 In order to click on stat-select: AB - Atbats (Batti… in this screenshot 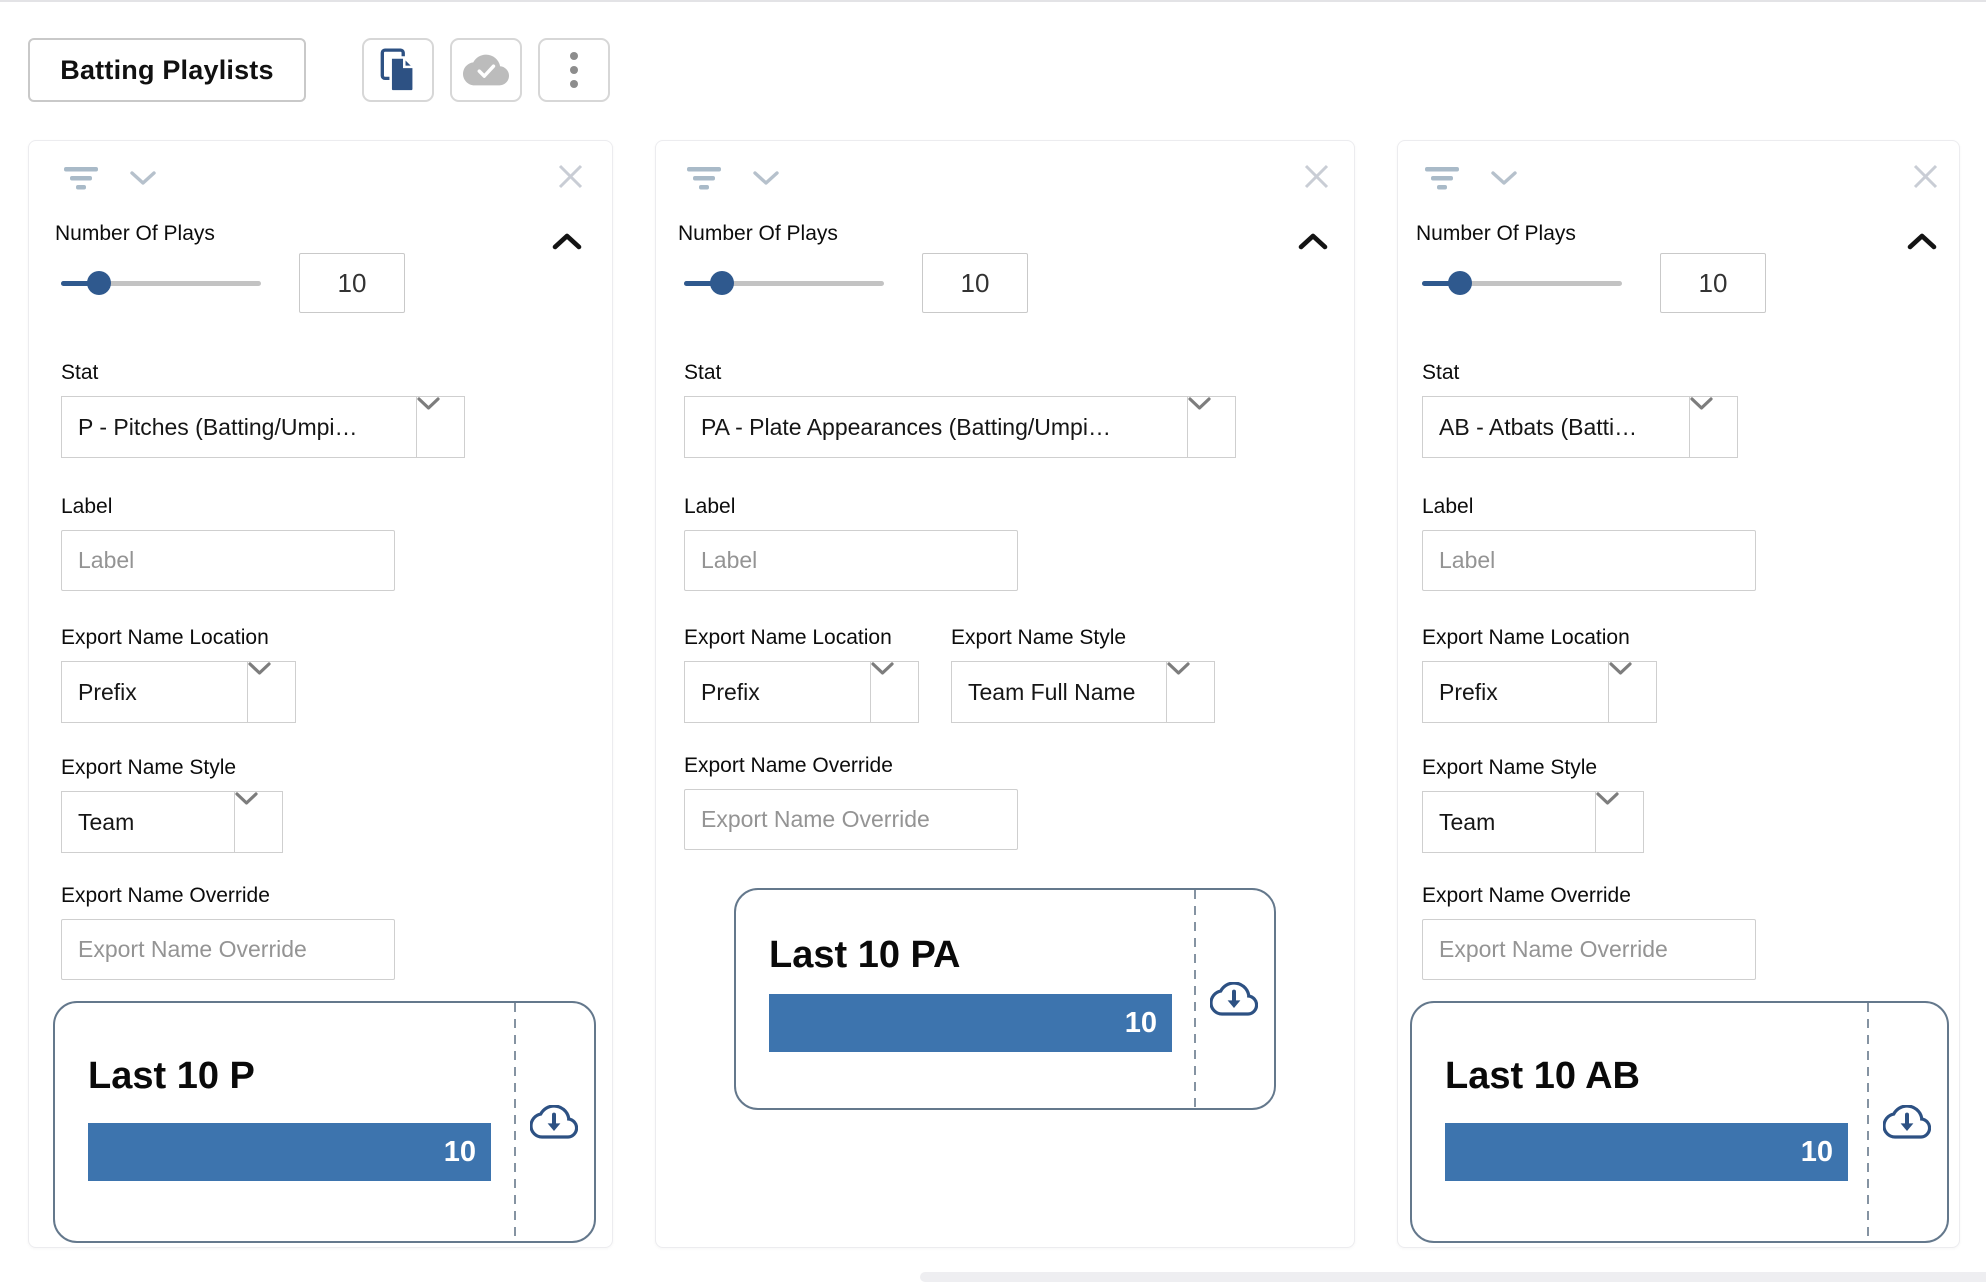, I will do `click(1580, 427)`.